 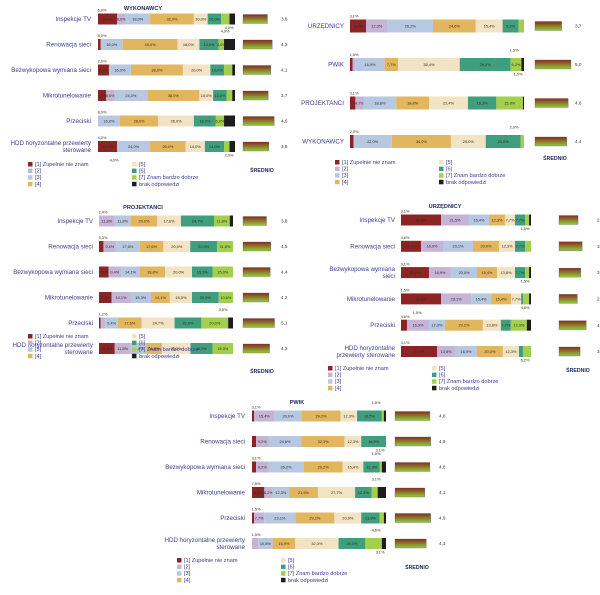 What do you see at coordinates (337, 492) in the screenshot?
I see `segment-label: 27,7%` at bounding box center [337, 492].